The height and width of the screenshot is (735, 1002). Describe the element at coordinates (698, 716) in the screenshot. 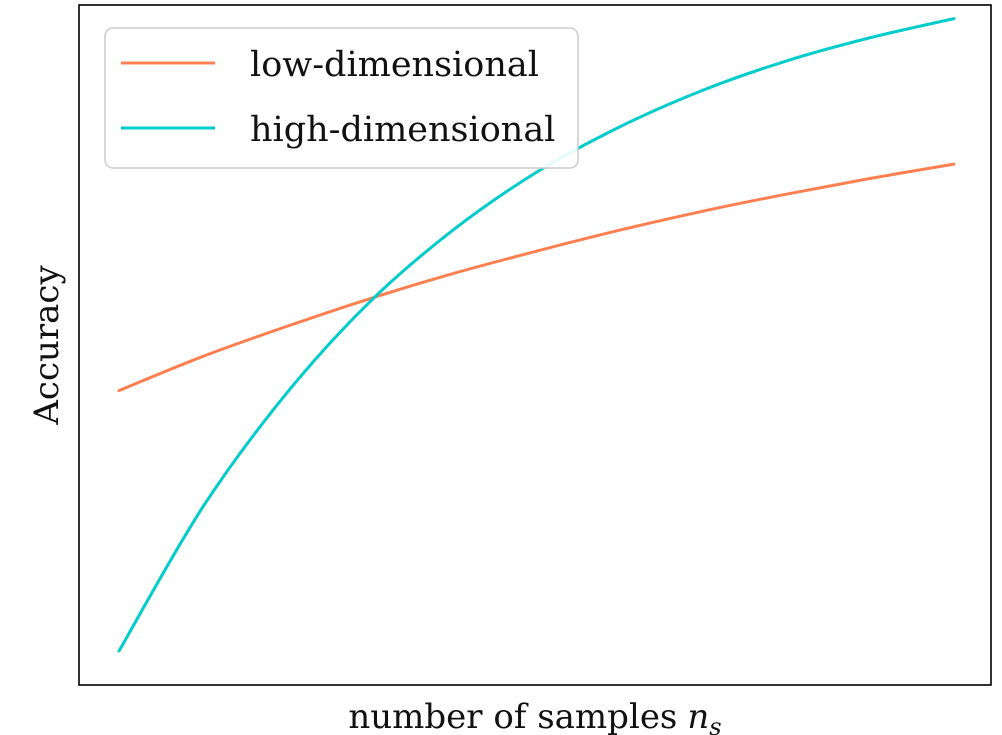

I see `x-axis-label-math: n` at that location.